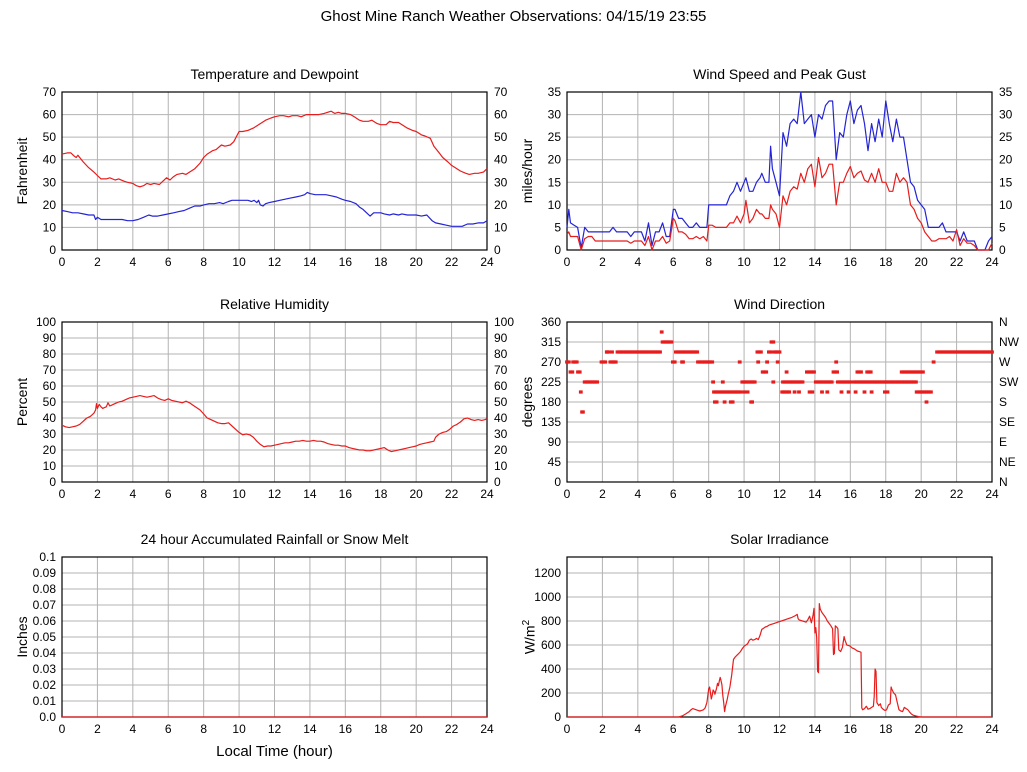 The height and width of the screenshot is (772, 1027). I want to click on y-tick-label: 0.09, so click(45, 573).